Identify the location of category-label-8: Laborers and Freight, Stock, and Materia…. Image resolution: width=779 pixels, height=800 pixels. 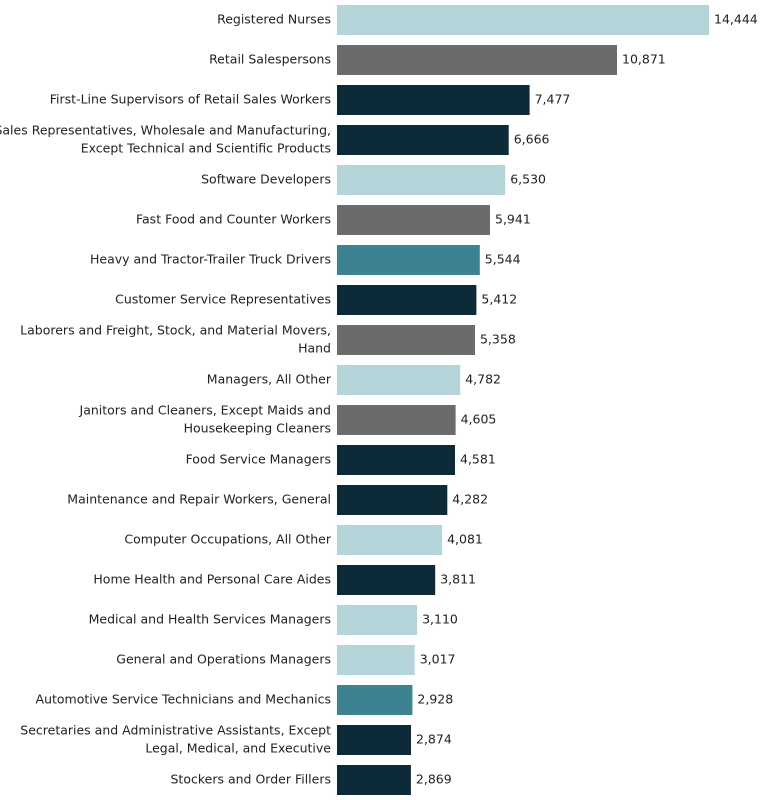
(175, 339).